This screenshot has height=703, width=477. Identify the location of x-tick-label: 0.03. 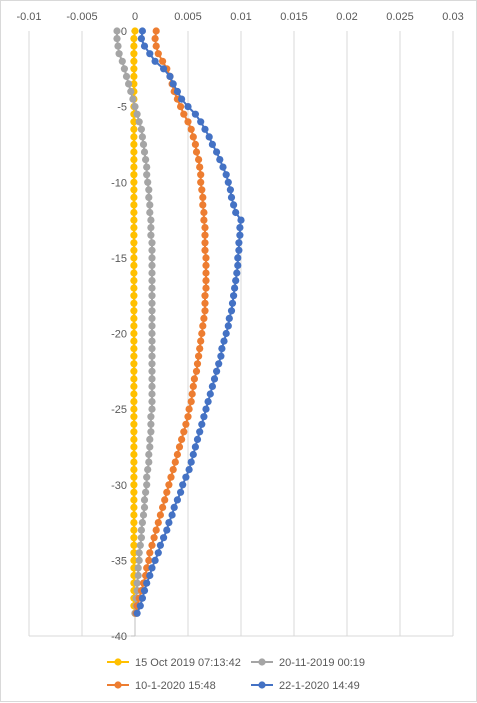
(452, 17).